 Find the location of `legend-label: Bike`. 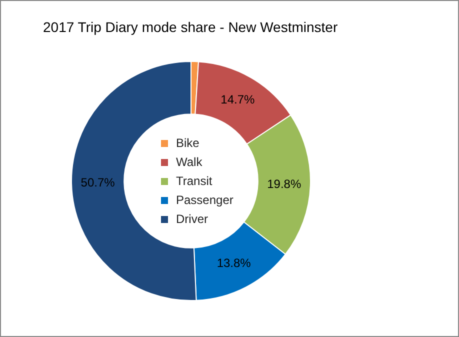

legend-label: Bike is located at coordinates (187, 143).